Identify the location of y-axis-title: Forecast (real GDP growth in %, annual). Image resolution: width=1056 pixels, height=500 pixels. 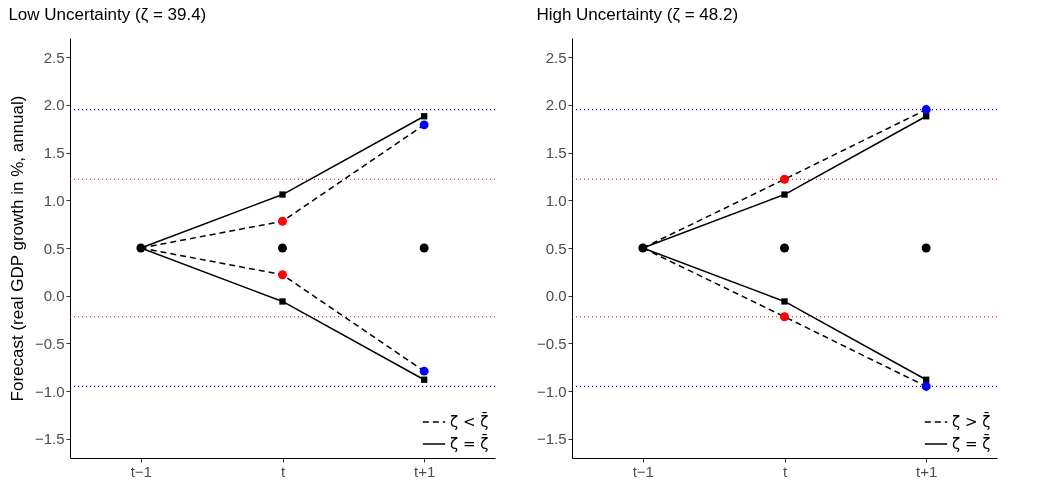
(17, 248).